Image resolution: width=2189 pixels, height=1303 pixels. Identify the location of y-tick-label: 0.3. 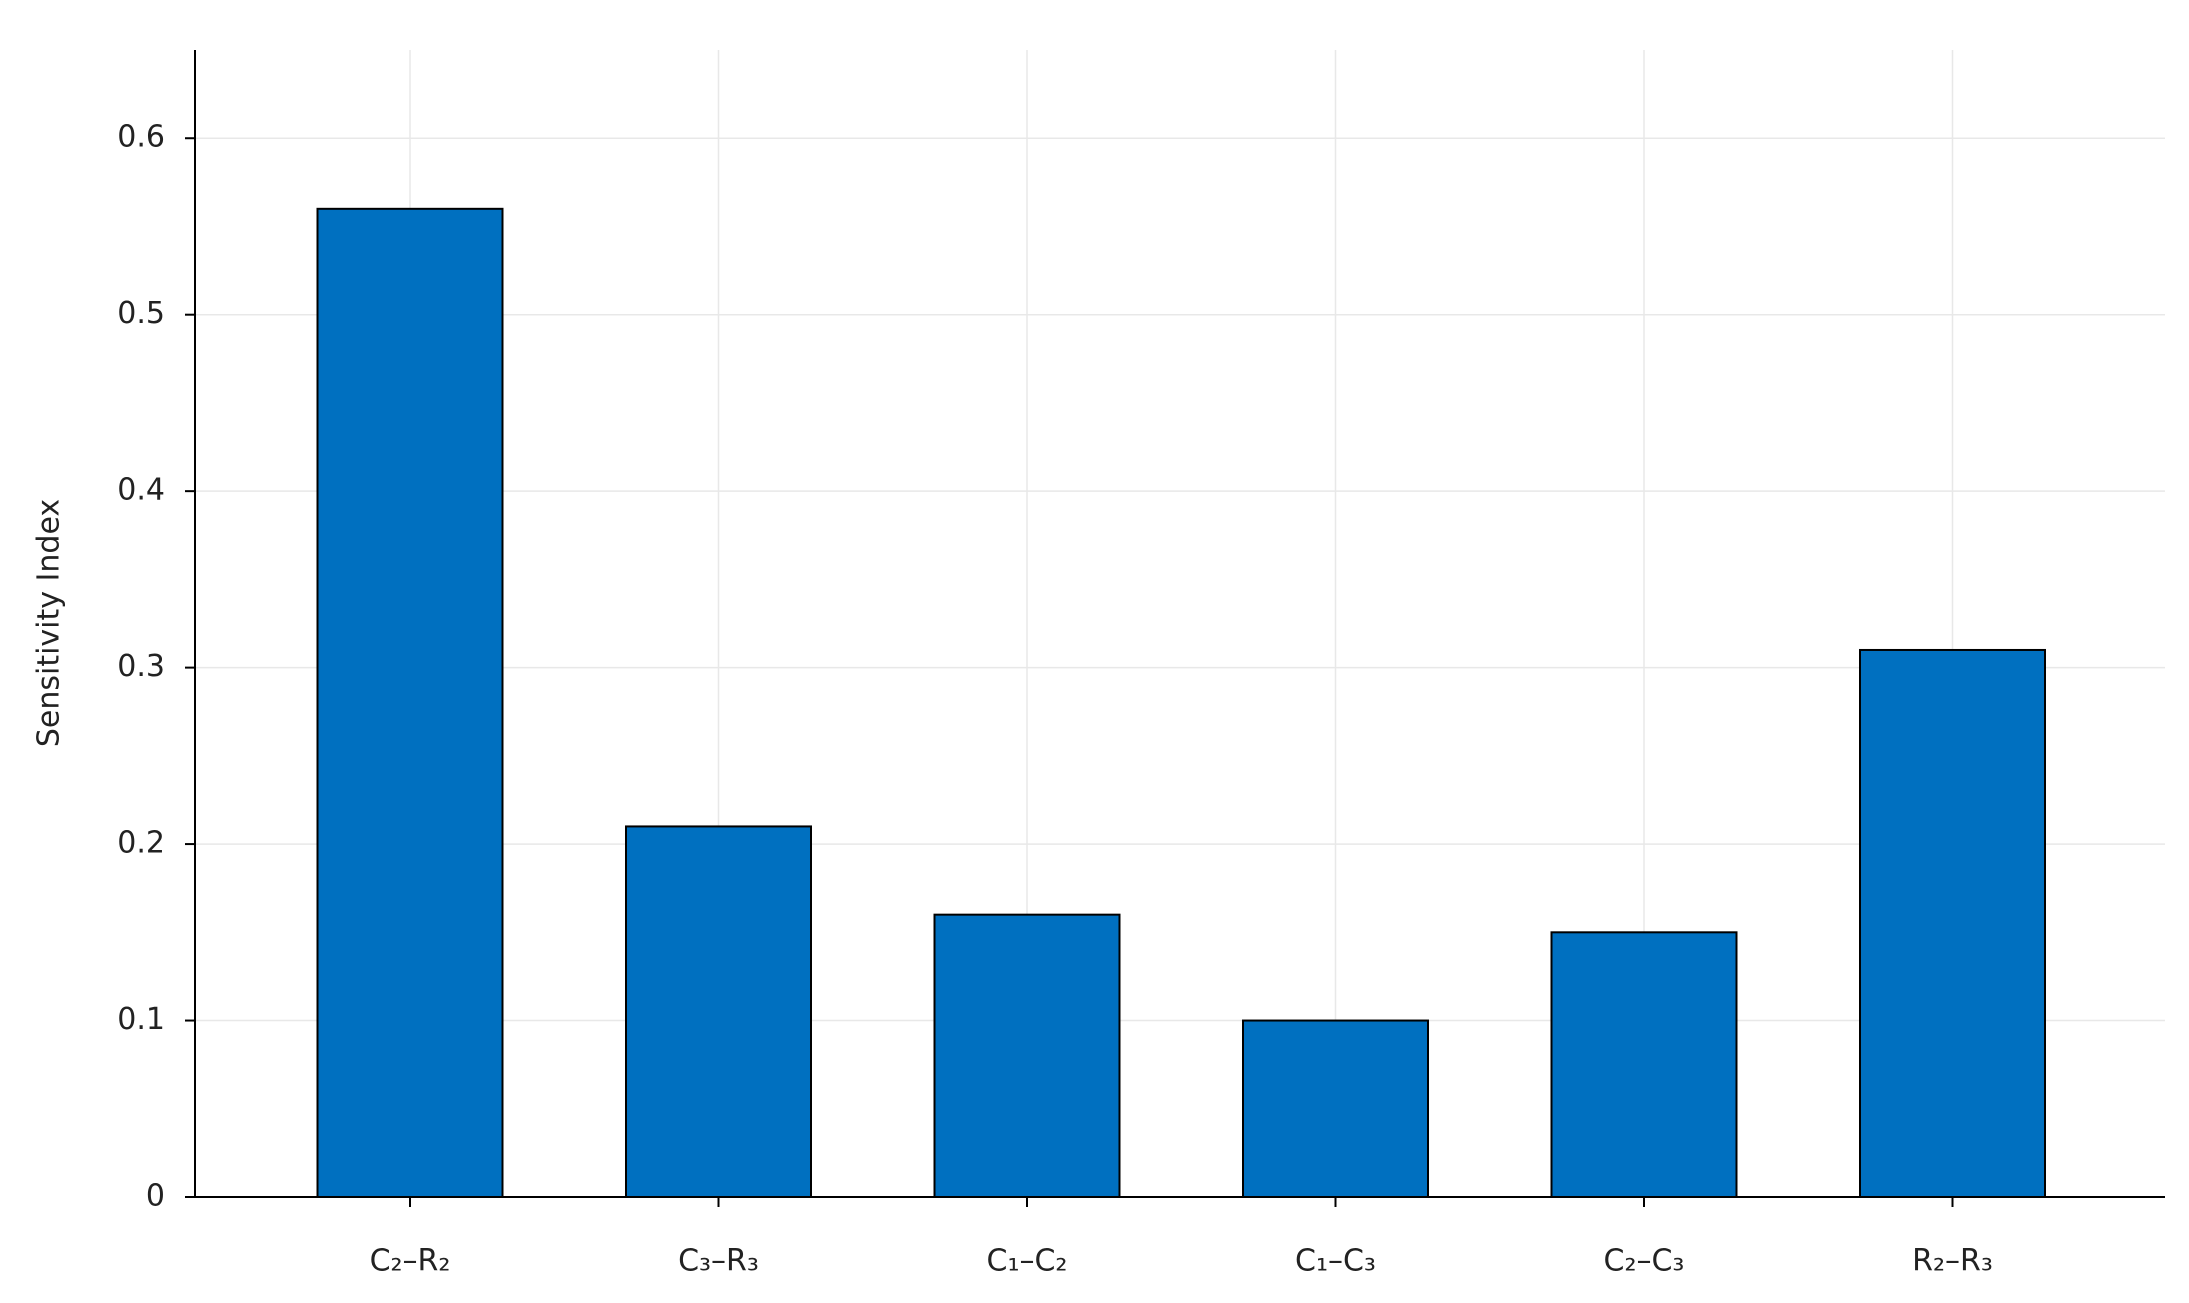
(141, 666).